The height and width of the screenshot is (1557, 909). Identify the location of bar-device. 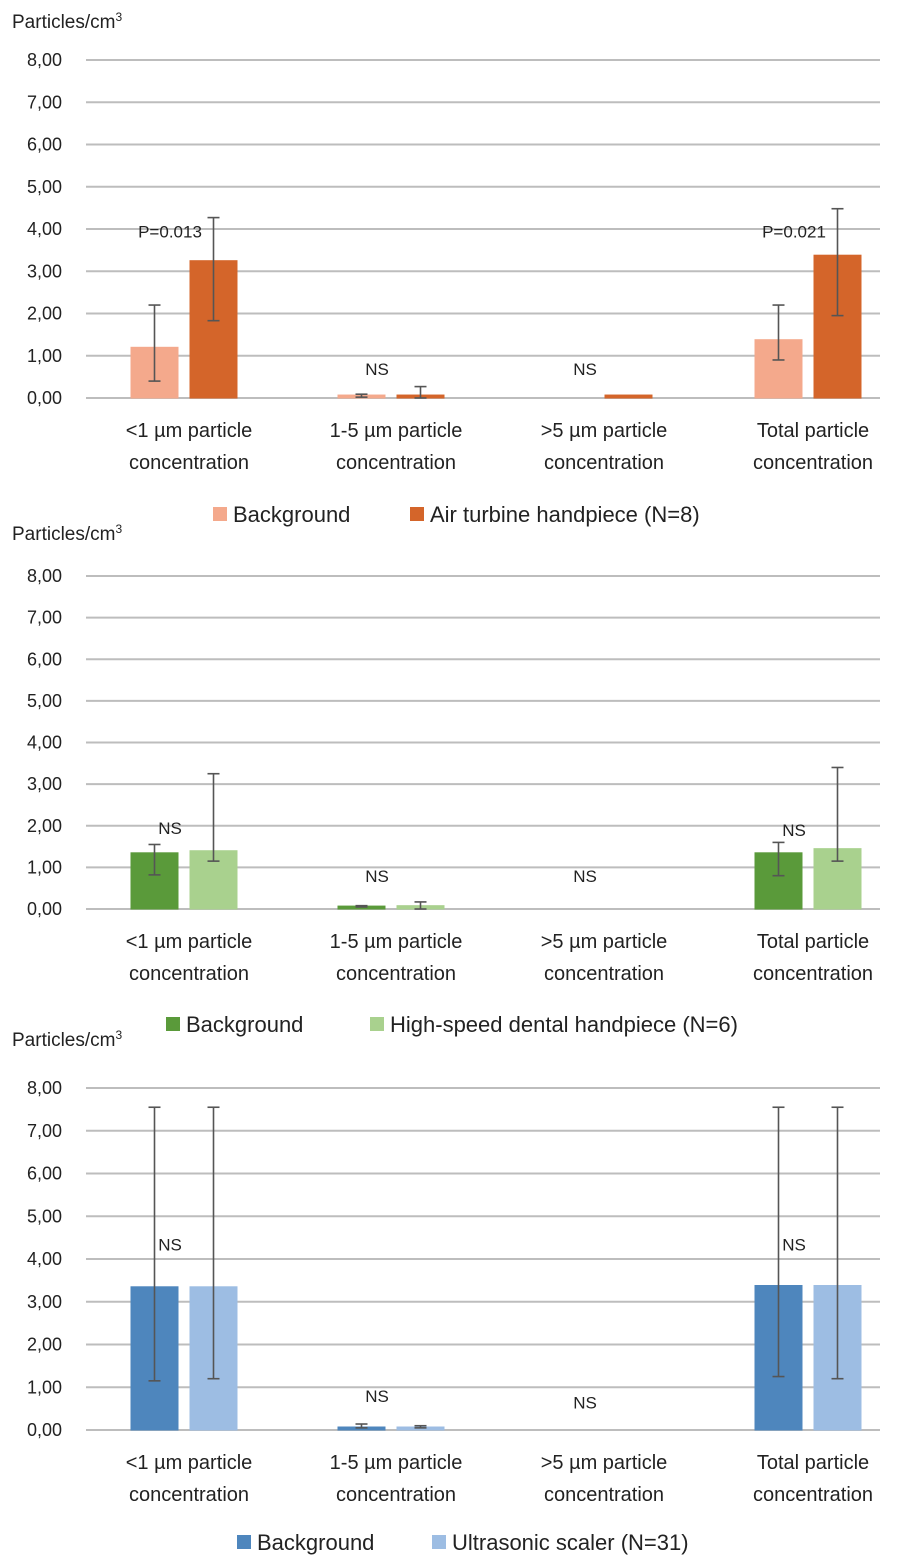
(628, 396).